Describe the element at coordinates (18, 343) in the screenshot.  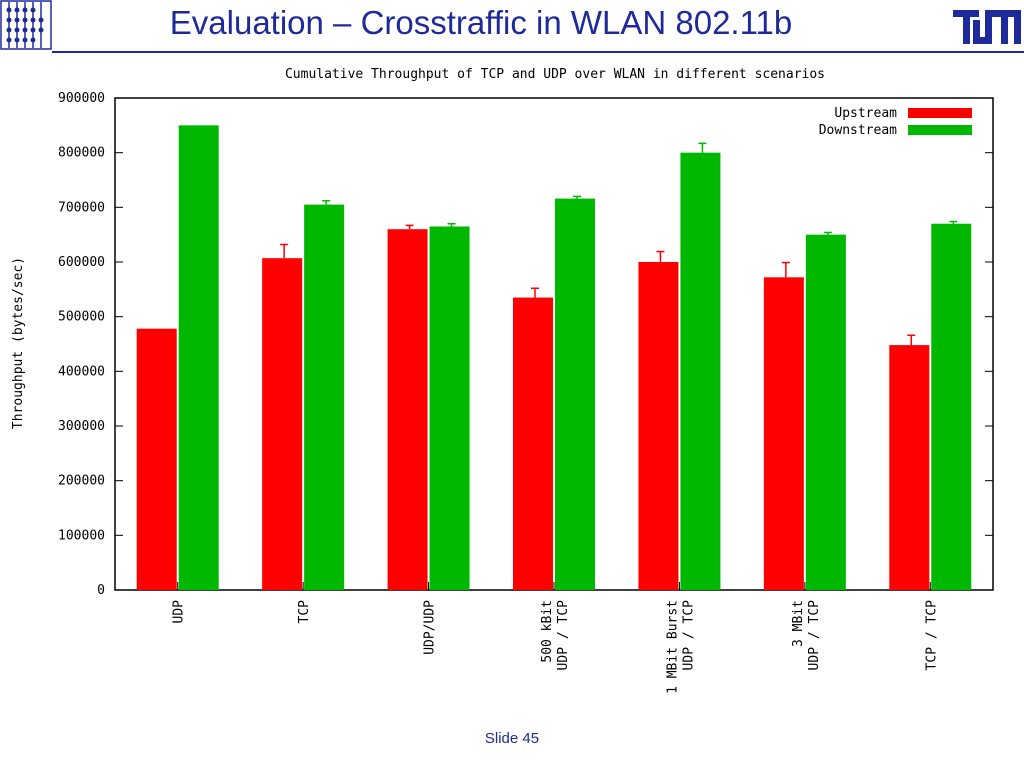
I see `y-axis-label: Throughput (bytes/sec)` at that location.